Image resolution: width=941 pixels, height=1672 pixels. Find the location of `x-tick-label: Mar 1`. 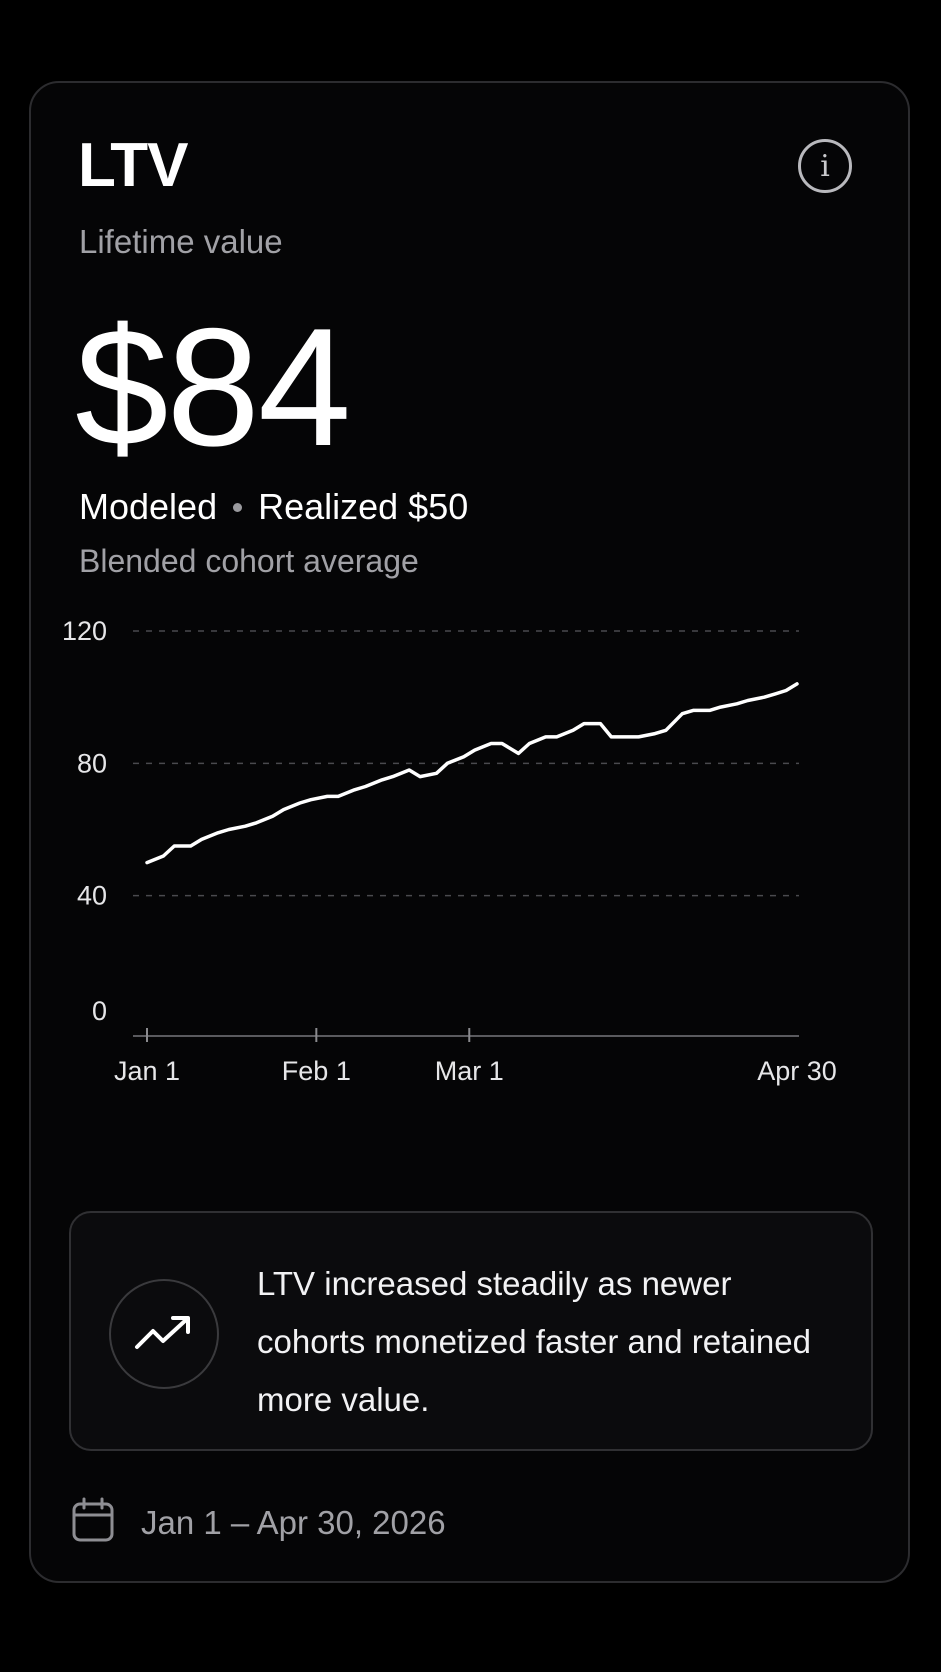

x-tick-label: Mar 1 is located at coordinates (469, 1071).